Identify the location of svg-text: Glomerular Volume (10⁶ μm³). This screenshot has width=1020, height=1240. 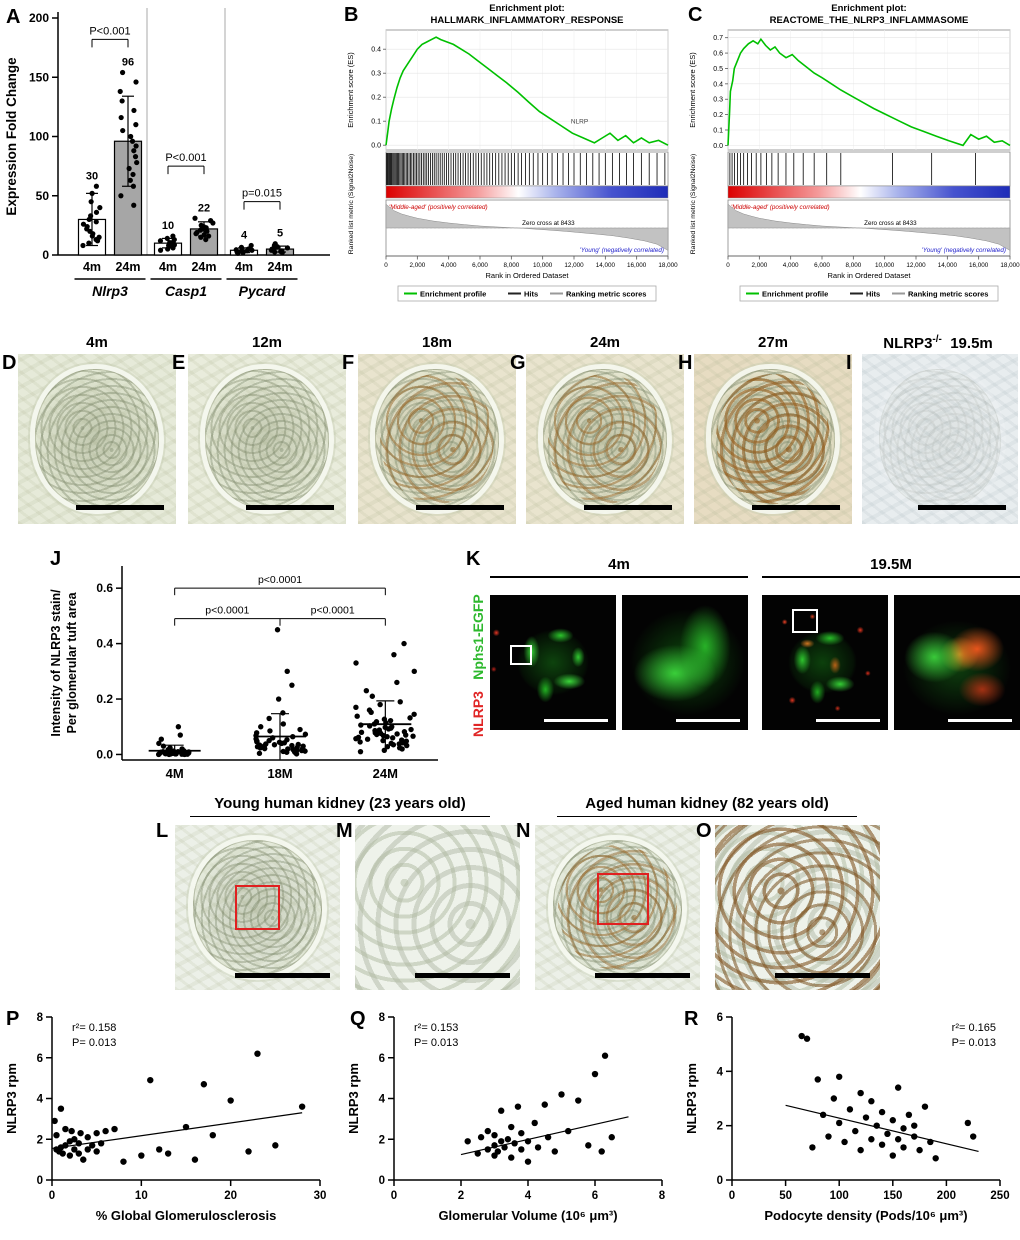
(527, 1215).